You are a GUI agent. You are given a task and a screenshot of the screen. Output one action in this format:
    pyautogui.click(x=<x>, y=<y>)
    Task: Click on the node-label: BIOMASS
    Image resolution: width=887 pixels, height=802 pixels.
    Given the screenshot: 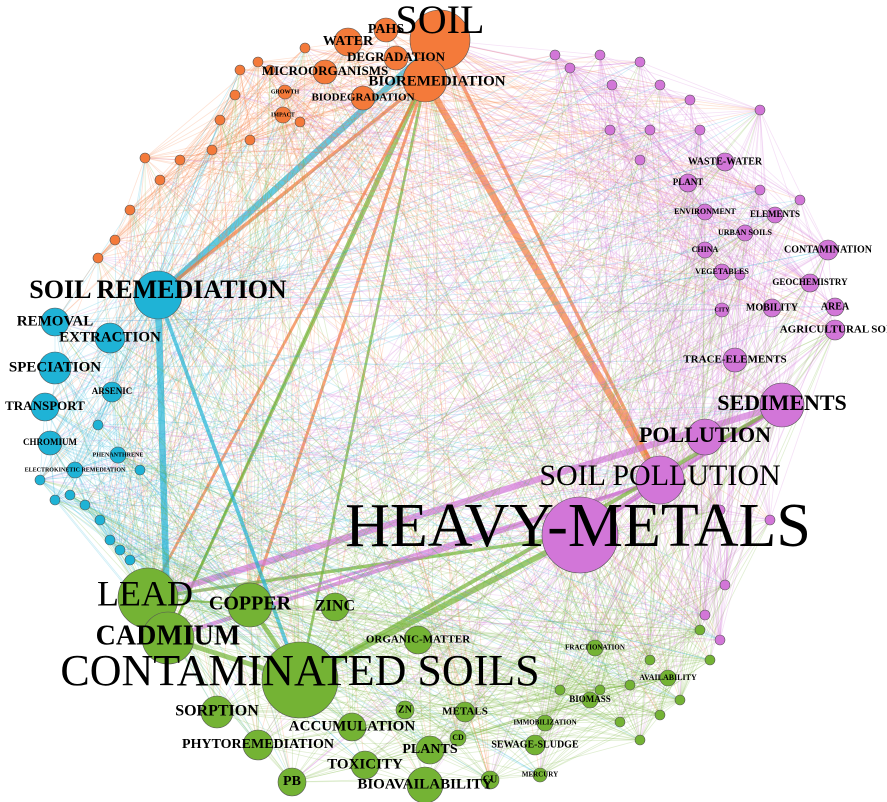 What is the action you would take?
    pyautogui.click(x=590, y=699)
    